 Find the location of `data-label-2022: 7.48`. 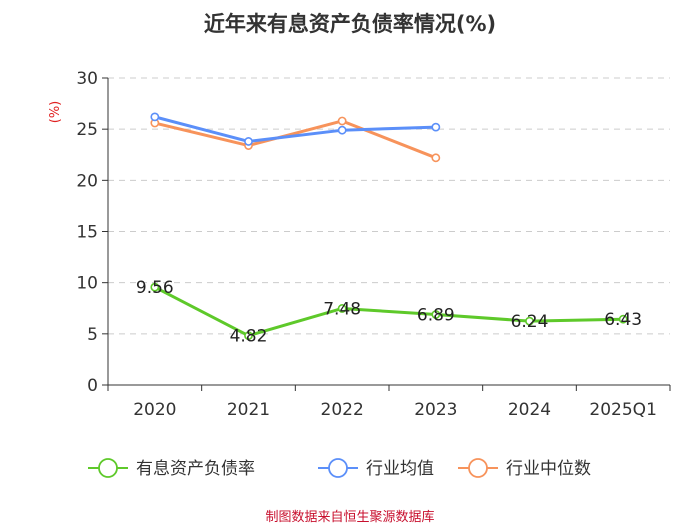

data-label-2022: 7.48 is located at coordinates (342, 309).